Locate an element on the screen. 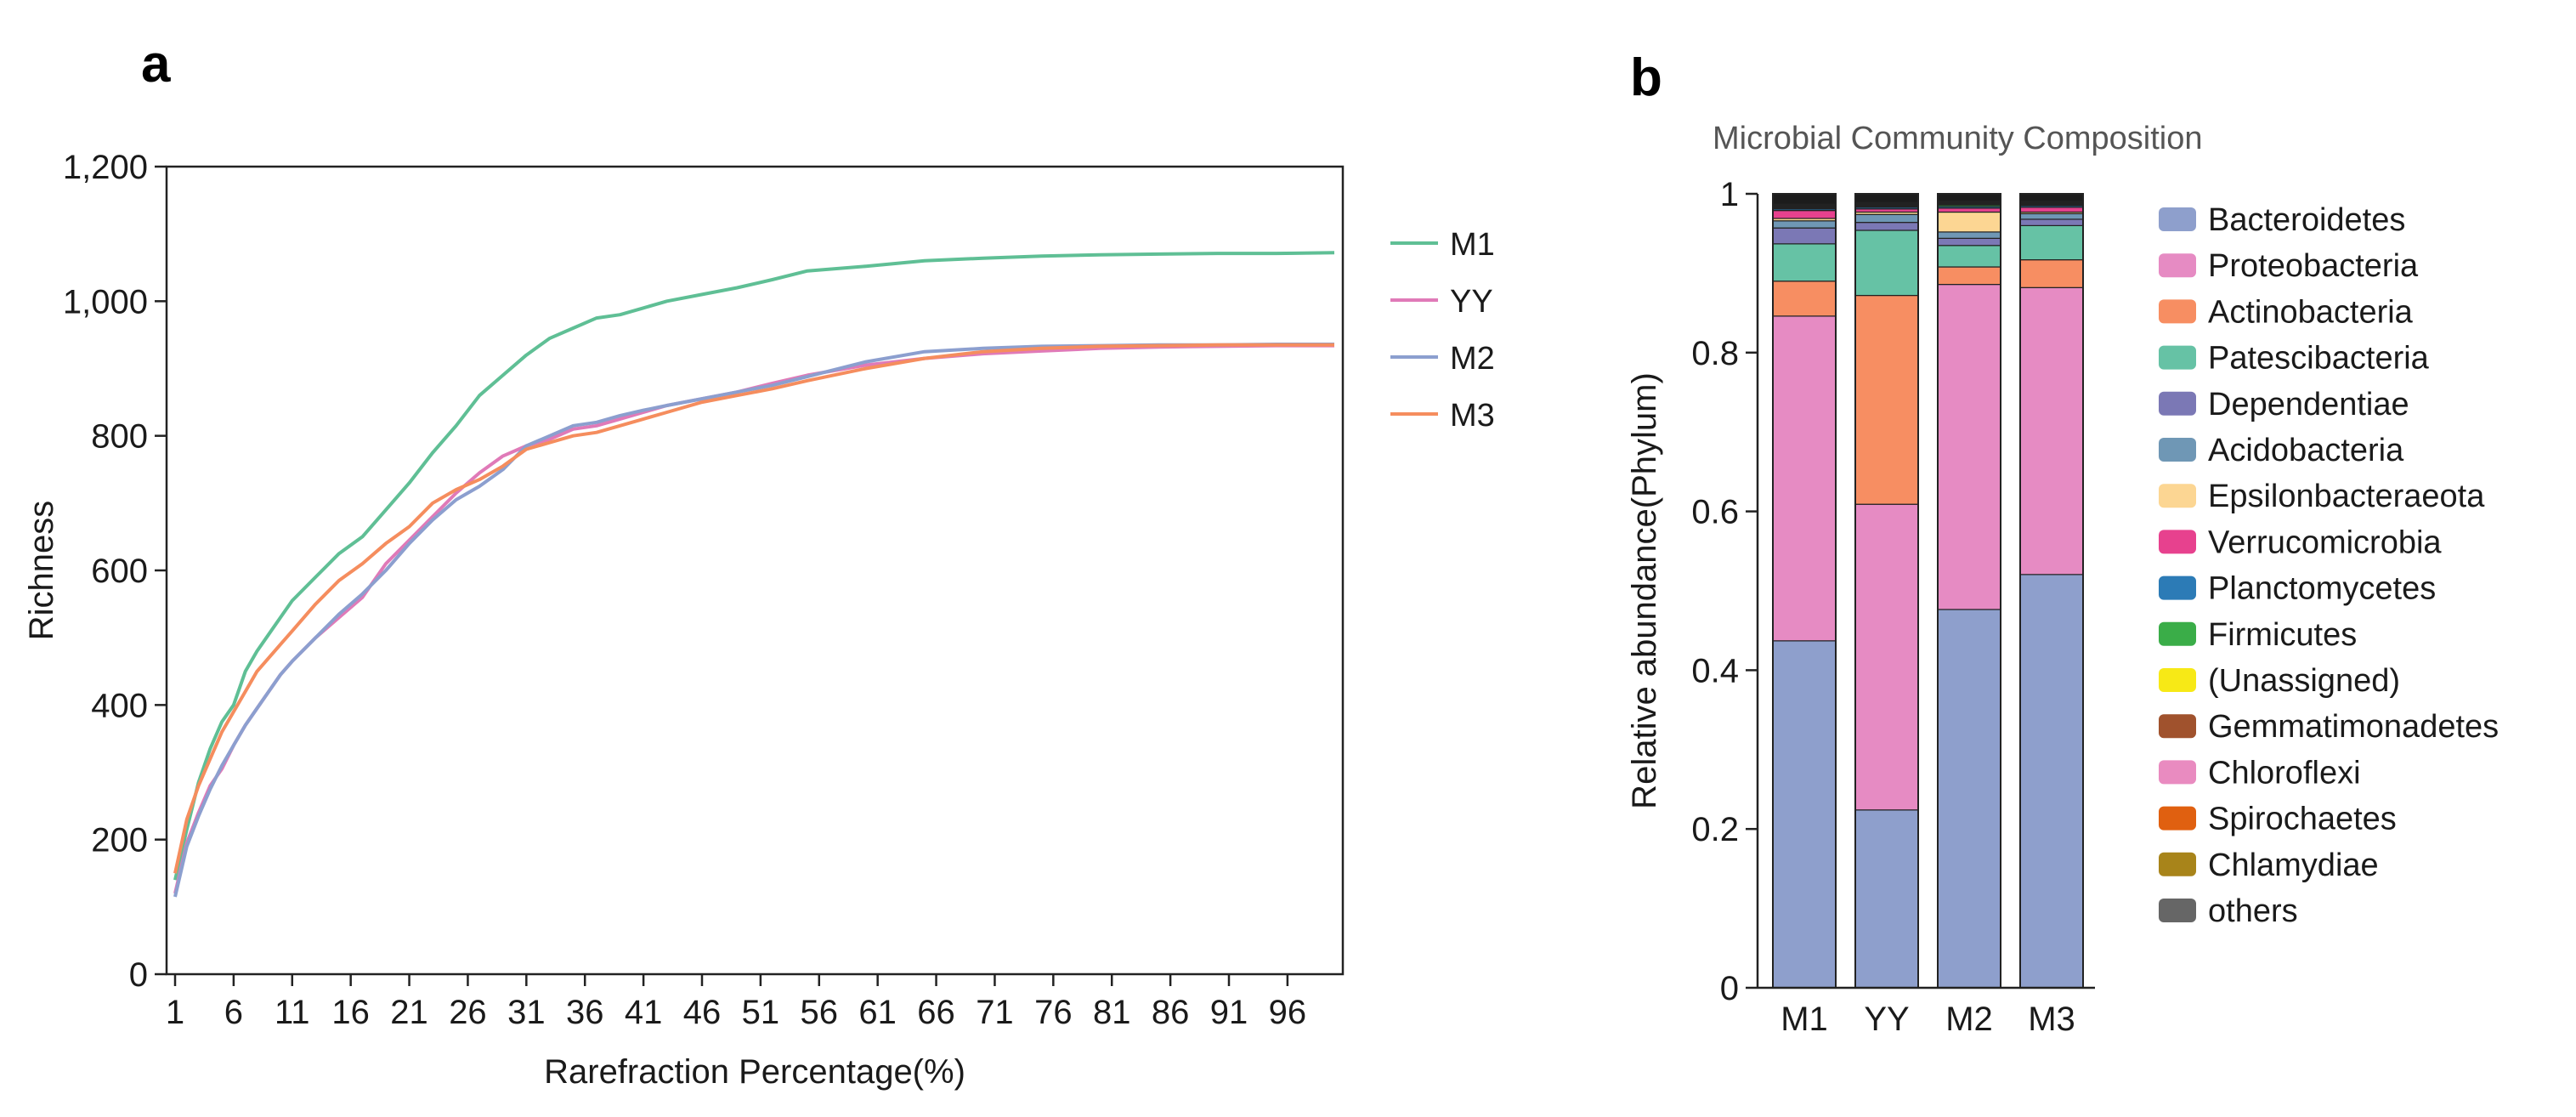 Image resolution: width=2576 pixels, height=1117 pixels. bar-segment-m2-epsilonbacteraeota is located at coordinates (1969, 222).